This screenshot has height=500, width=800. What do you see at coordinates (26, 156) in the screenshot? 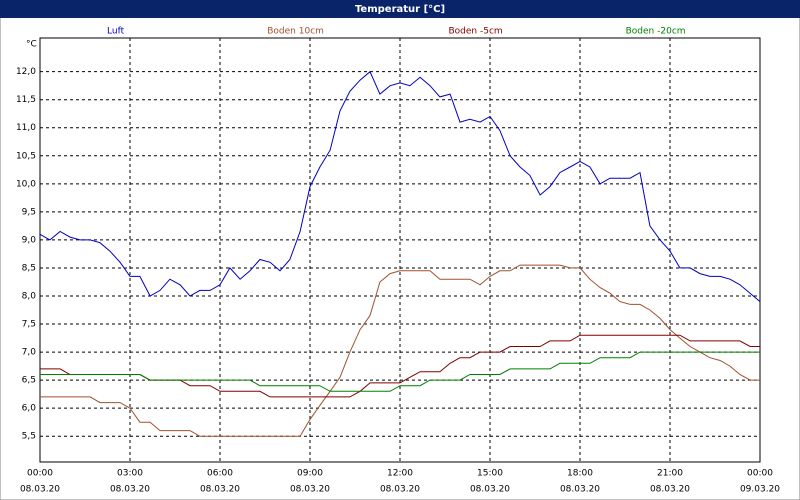
I see `y-tick-label: 10,5` at bounding box center [26, 156].